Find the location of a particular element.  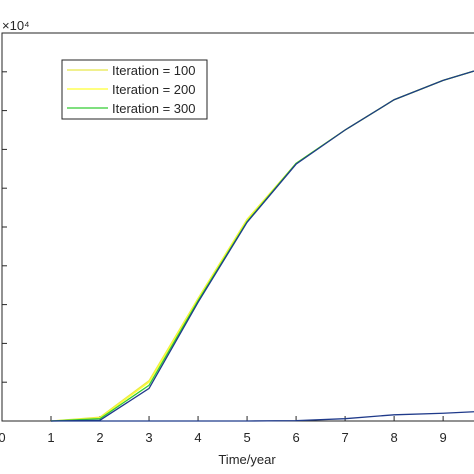

x-tick-label: 6 is located at coordinates (295, 437).